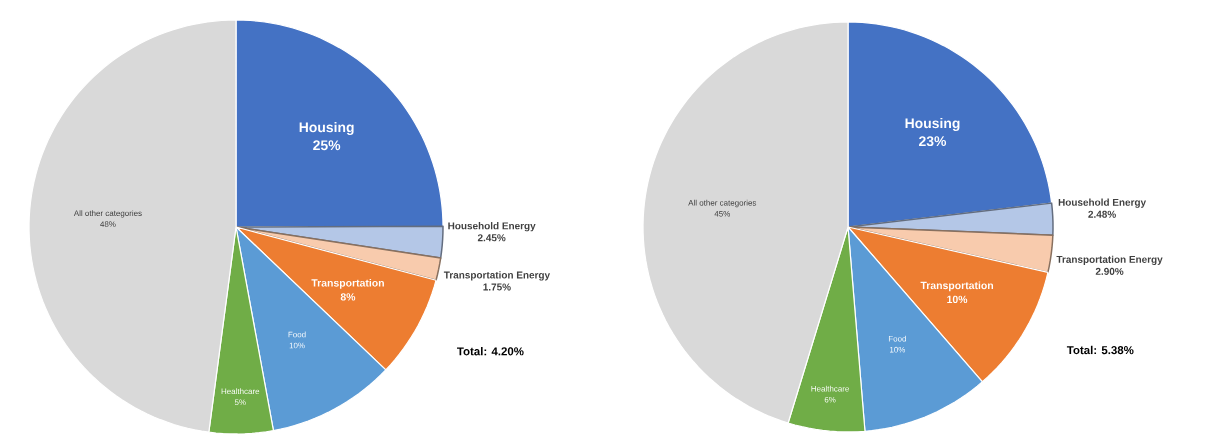 This screenshot has height=436, width=1228. What do you see at coordinates (1100, 350) in the screenshot?
I see `text: Total: 5.38%` at bounding box center [1100, 350].